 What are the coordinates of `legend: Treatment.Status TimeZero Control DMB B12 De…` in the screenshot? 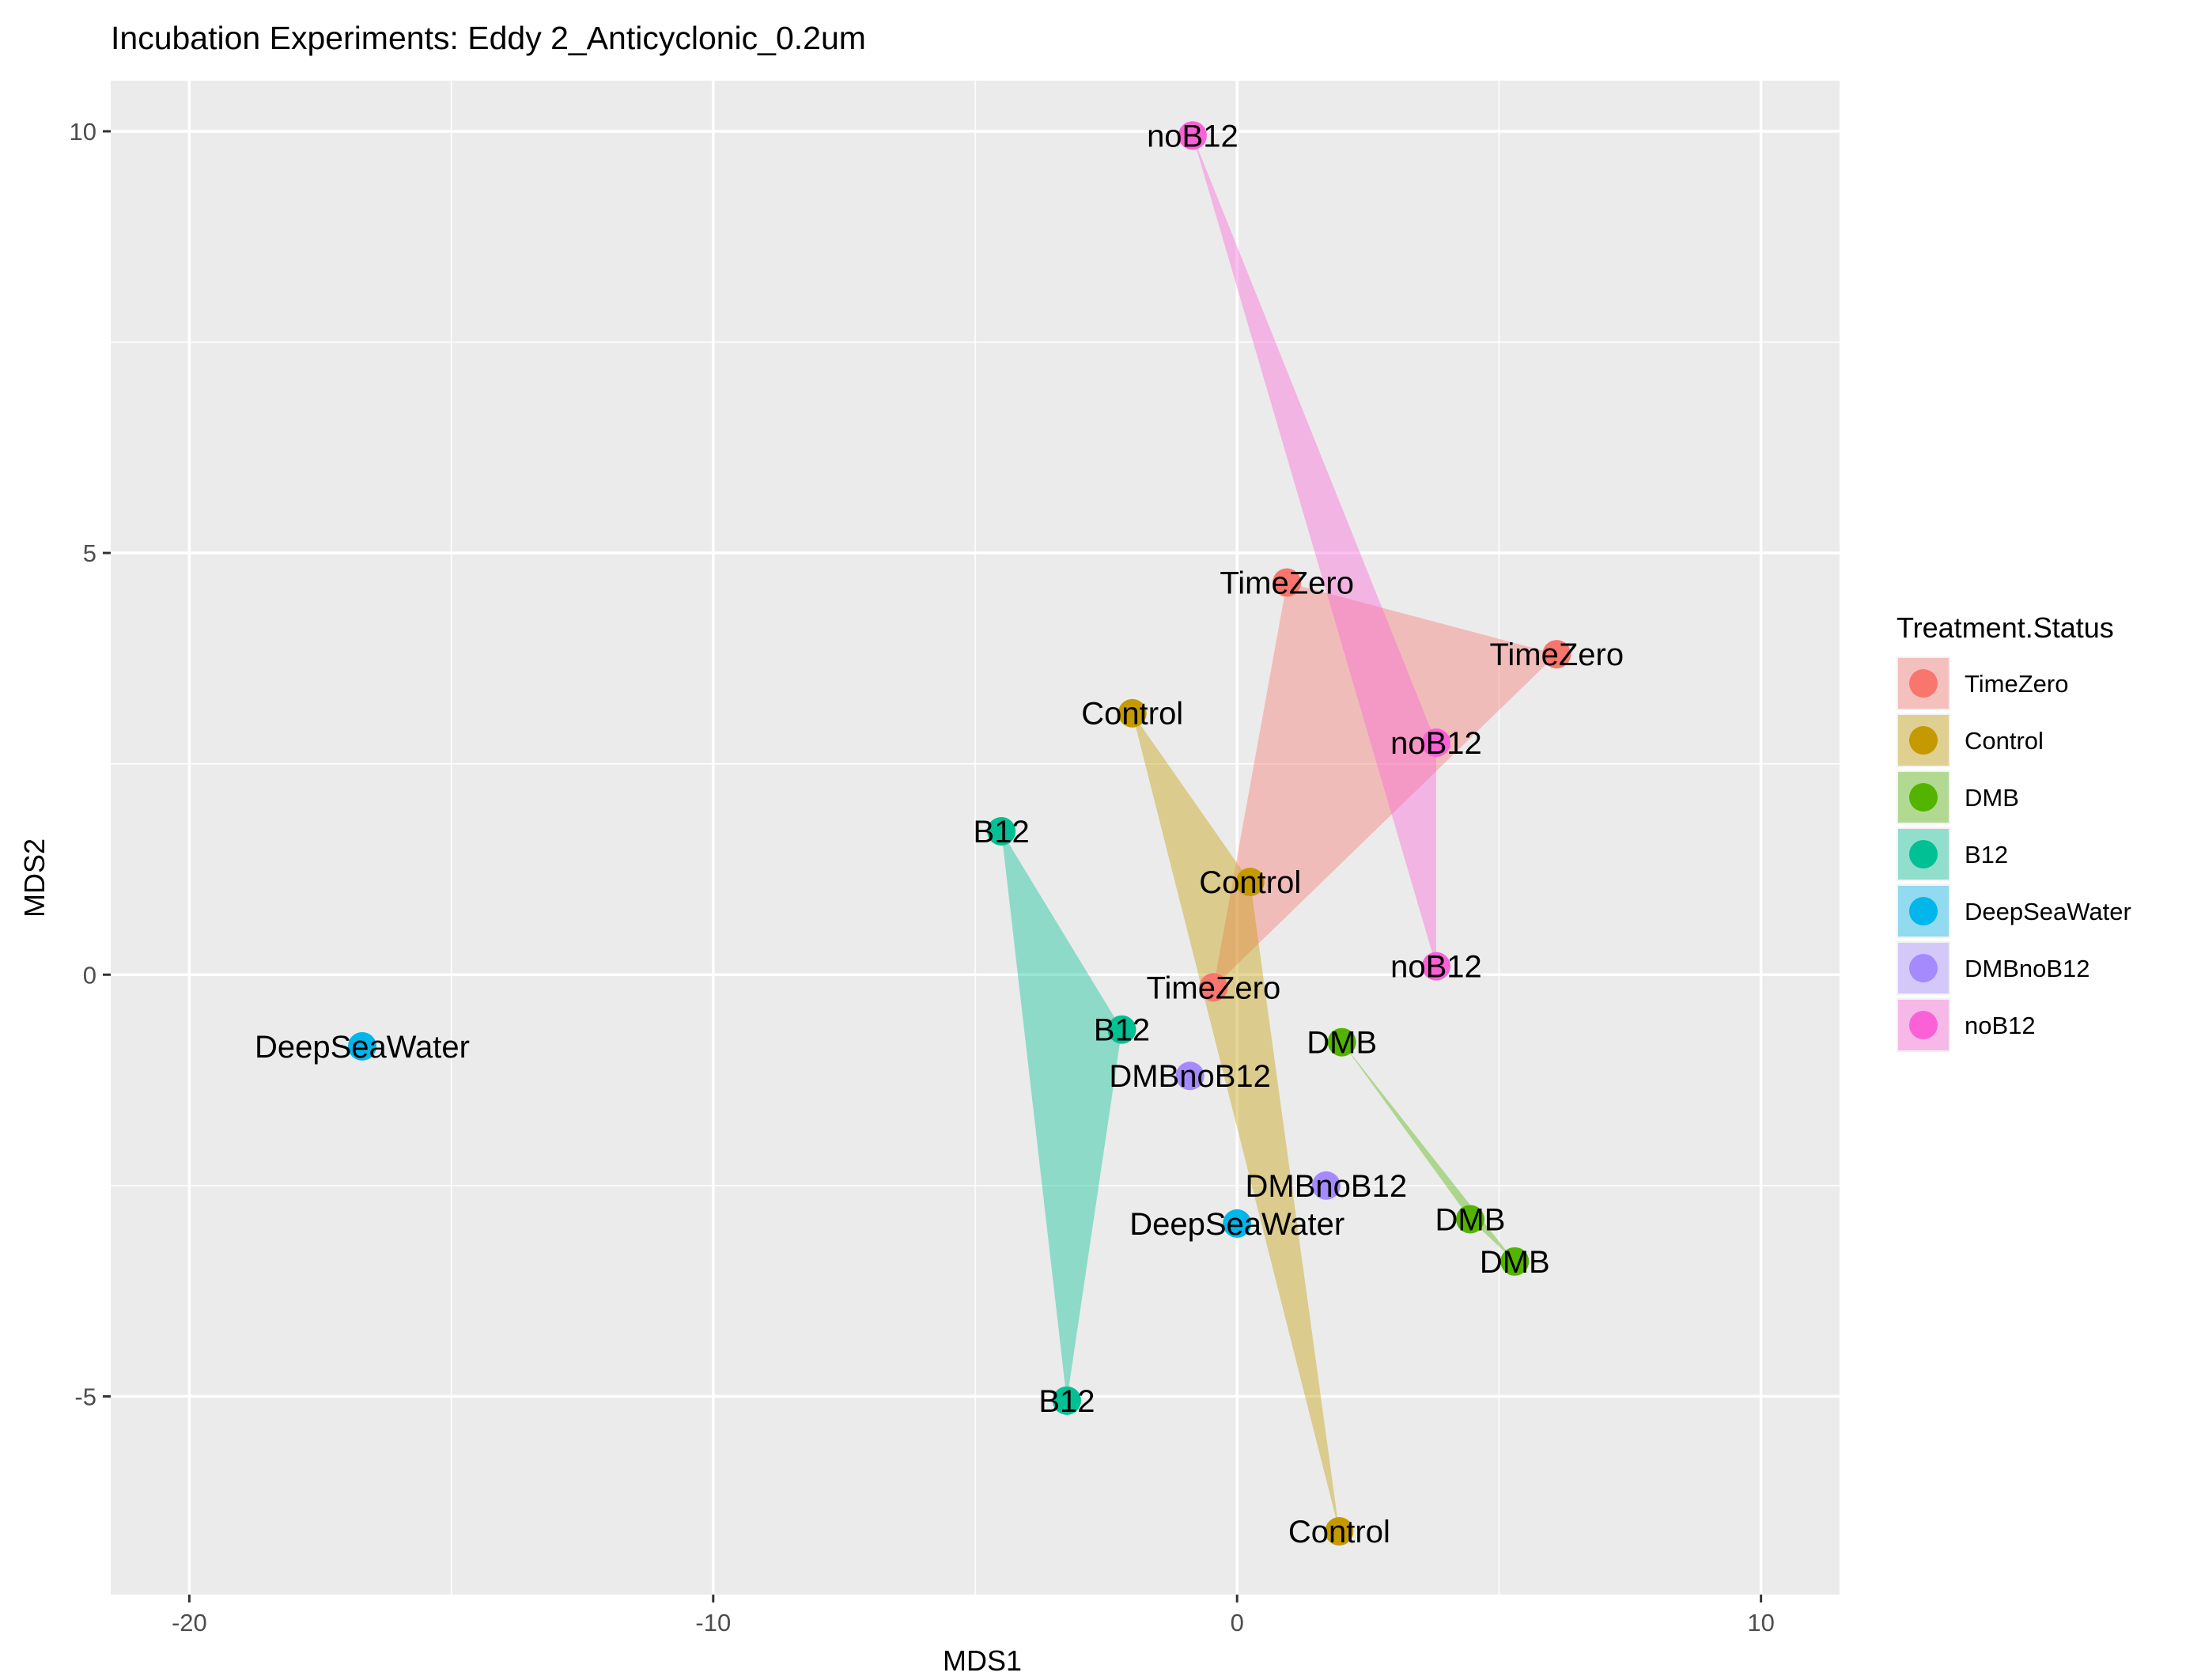 It's located at (2014, 831).